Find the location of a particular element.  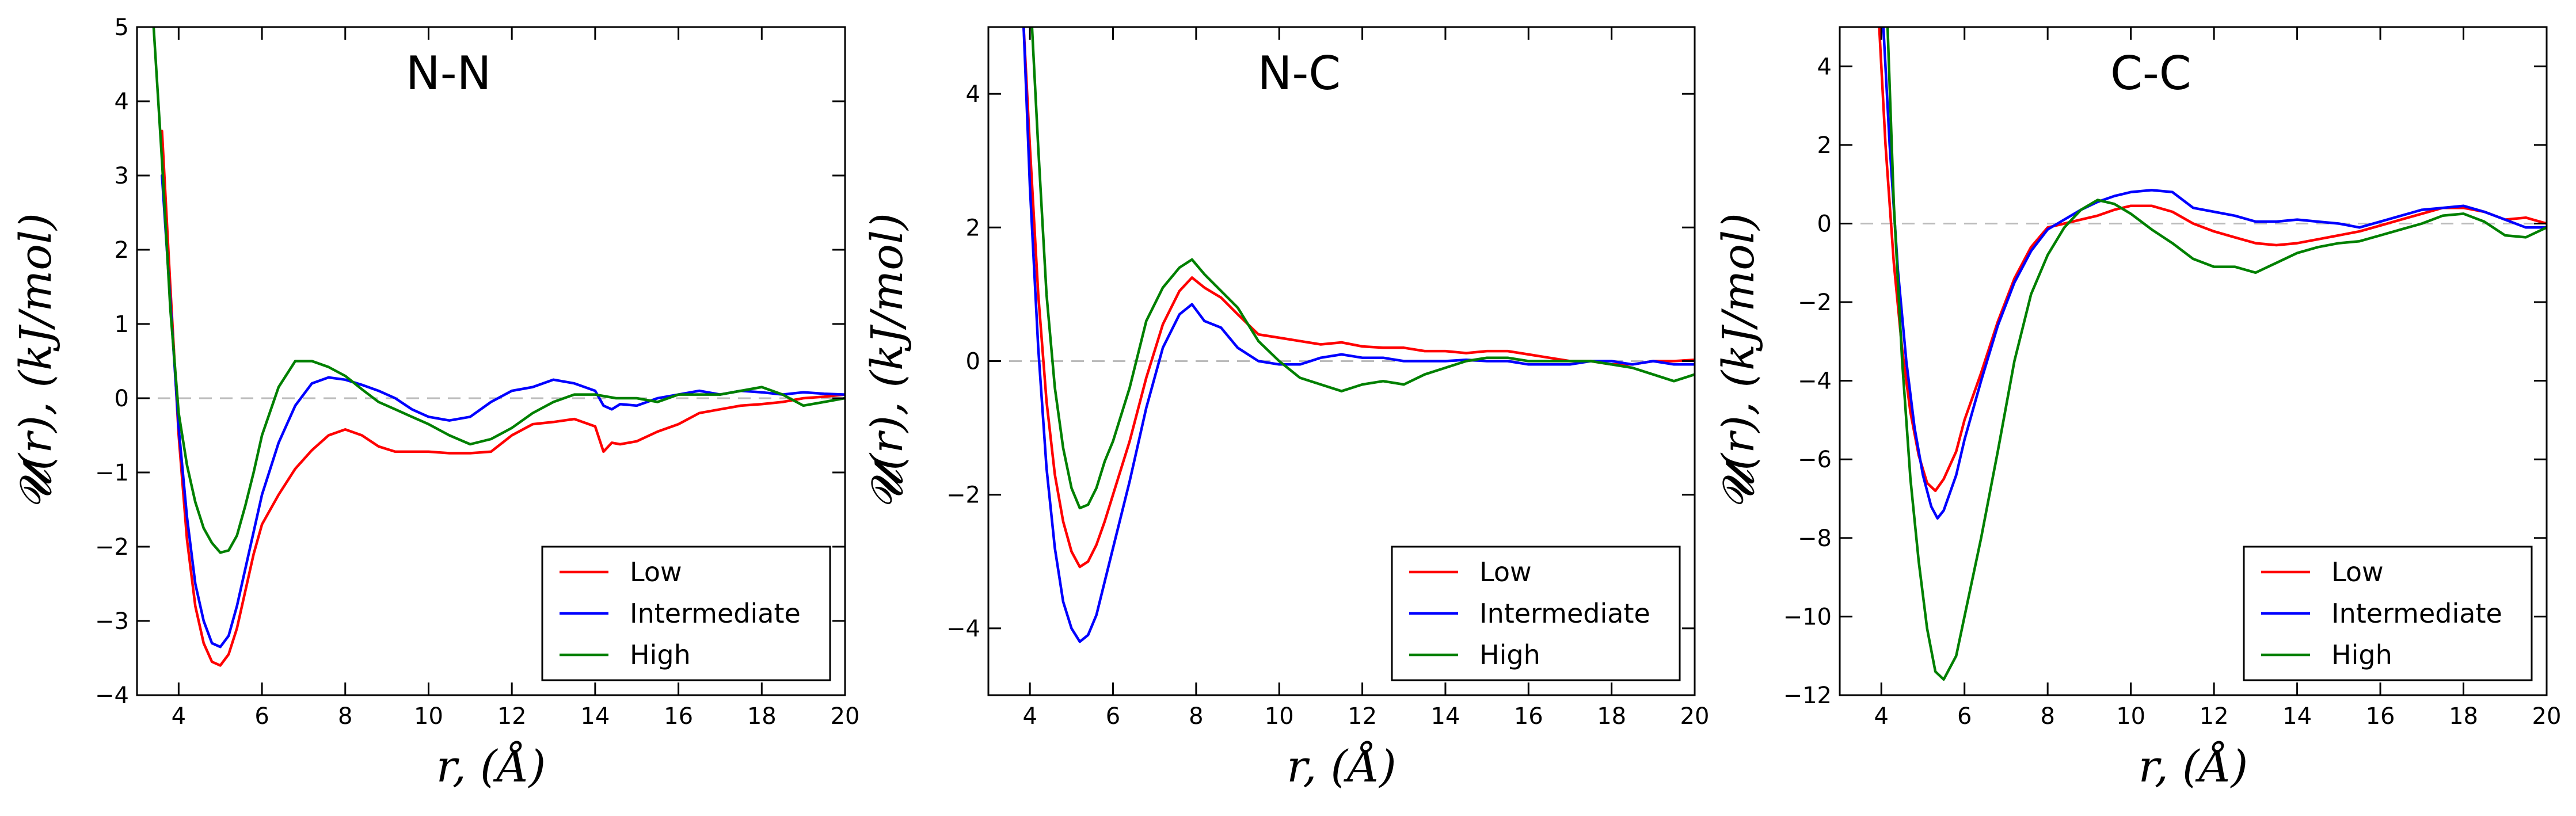

y-tick-label: 1 is located at coordinates (122, 324).